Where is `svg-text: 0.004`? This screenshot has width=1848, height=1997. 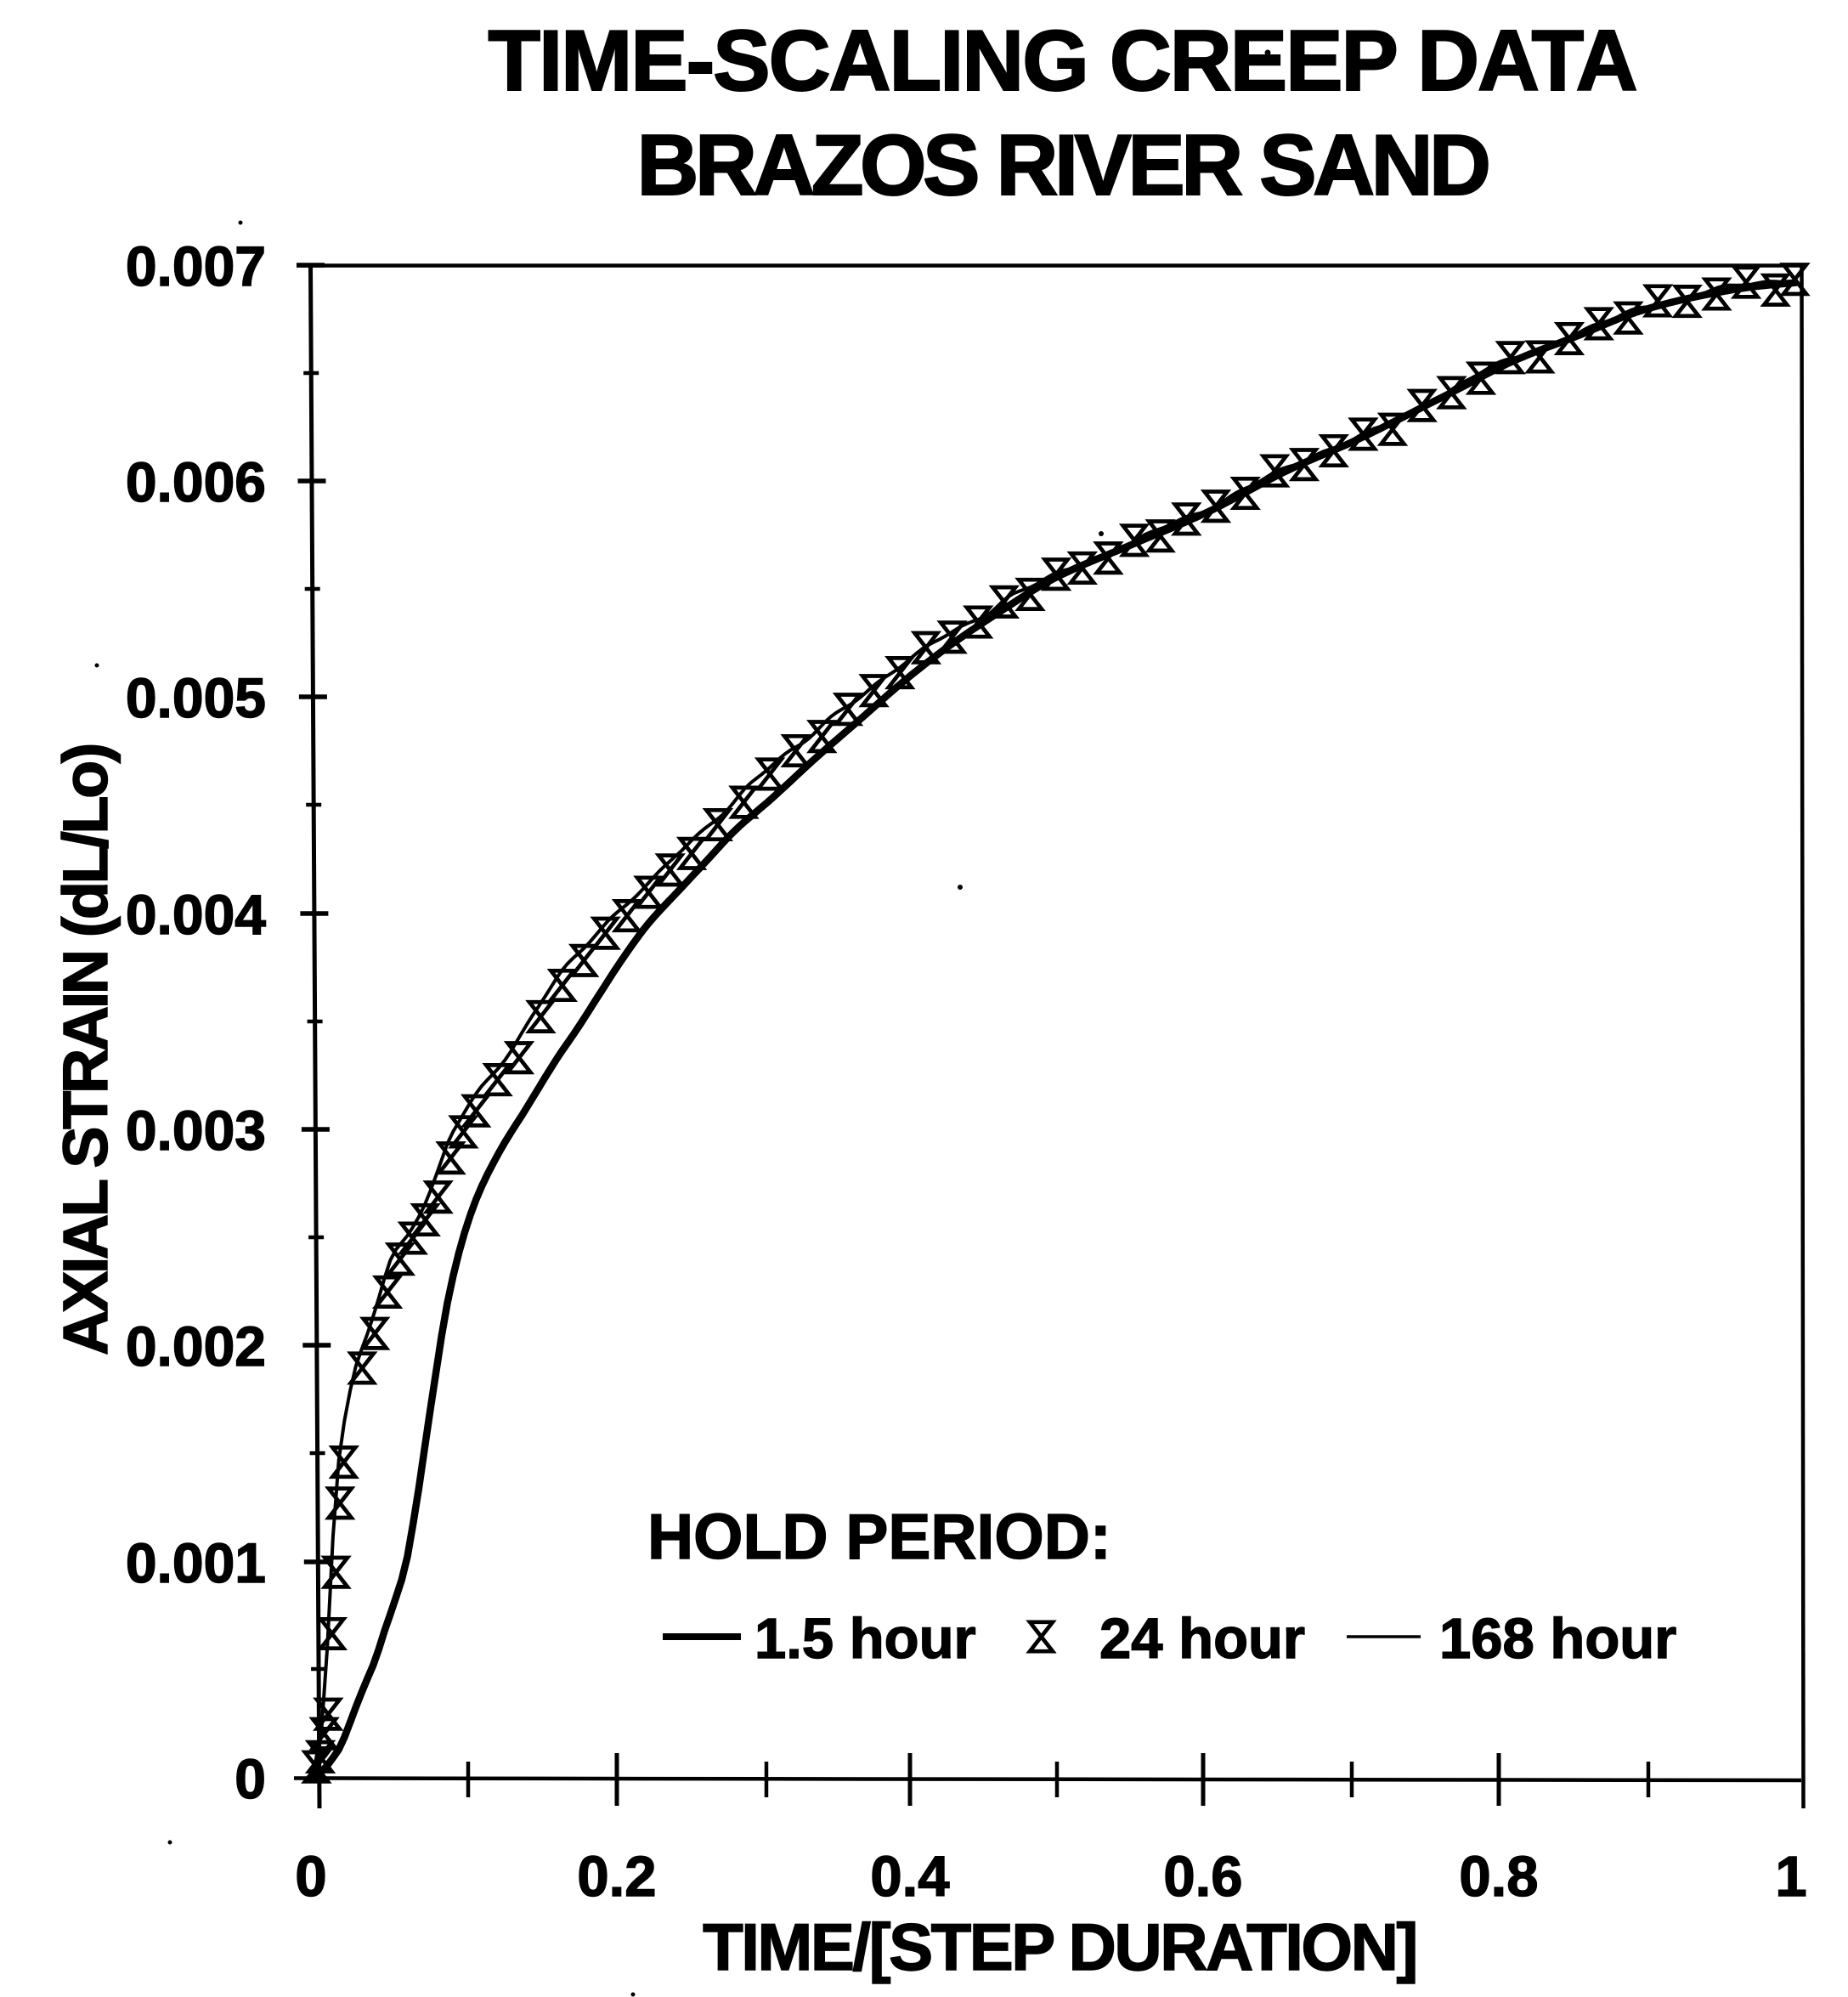 svg-text: 0.004 is located at coordinates (196, 914).